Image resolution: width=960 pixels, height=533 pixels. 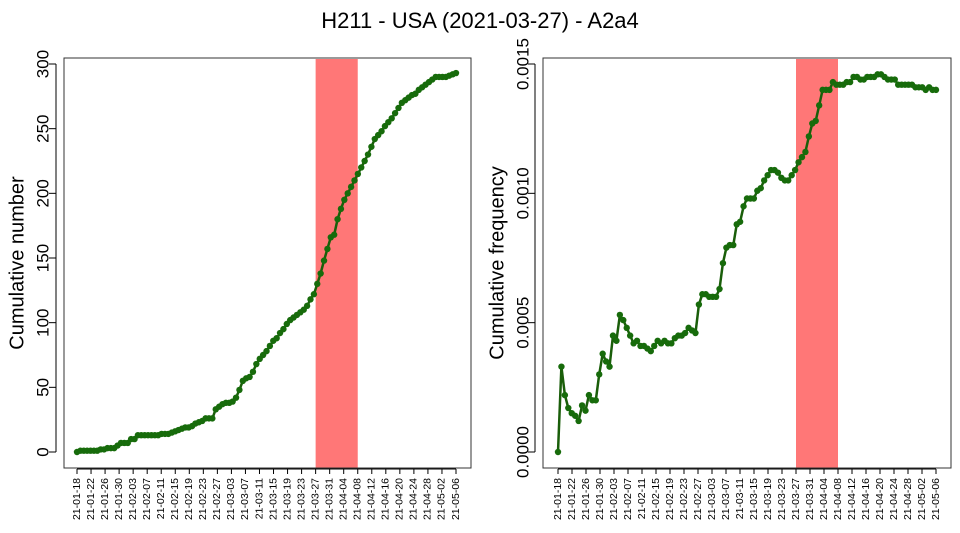 What do you see at coordinates (740, 498) in the screenshot?
I see `x-tick-label: 21-03-11` at bounding box center [740, 498].